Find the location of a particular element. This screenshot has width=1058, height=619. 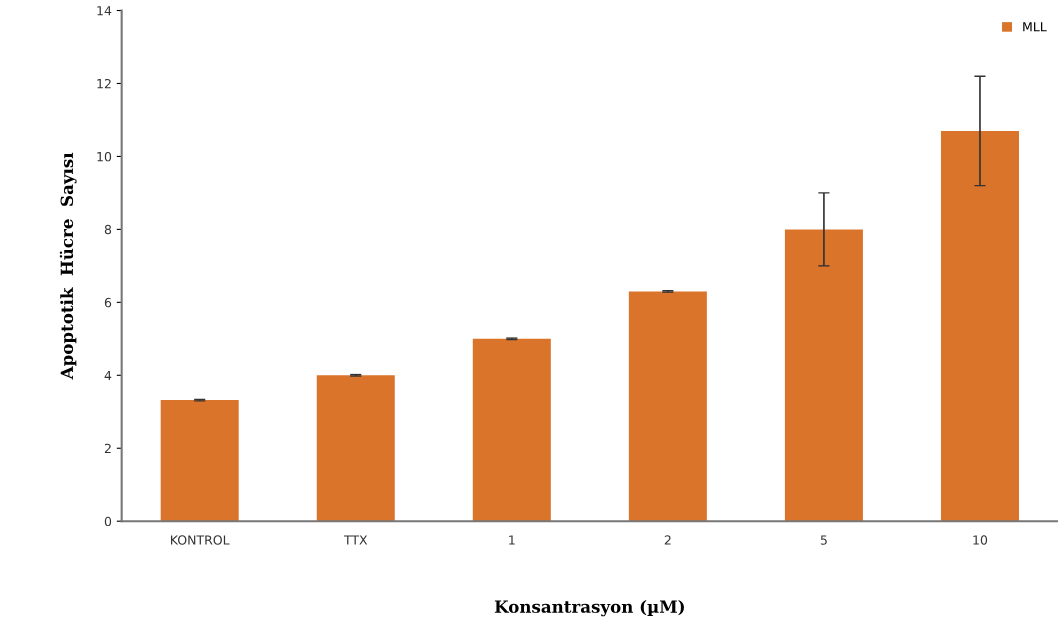

y-tick-label: 8 is located at coordinates (108, 229).